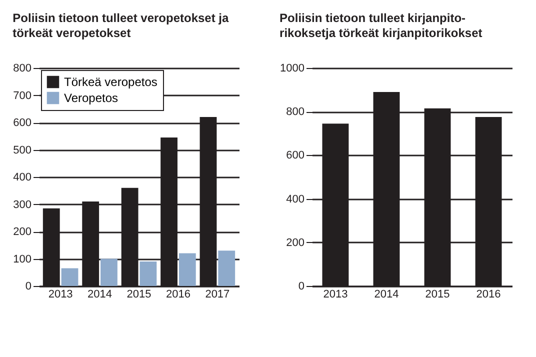 The height and width of the screenshot is (357, 536). Describe the element at coordinates (217, 294) in the screenshot. I see `x-tick-label: 2017` at that location.